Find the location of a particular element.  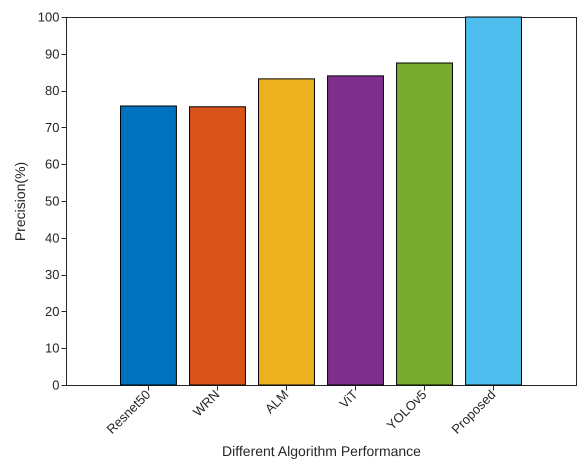

y-tick-label: 70 is located at coordinates (52, 127).